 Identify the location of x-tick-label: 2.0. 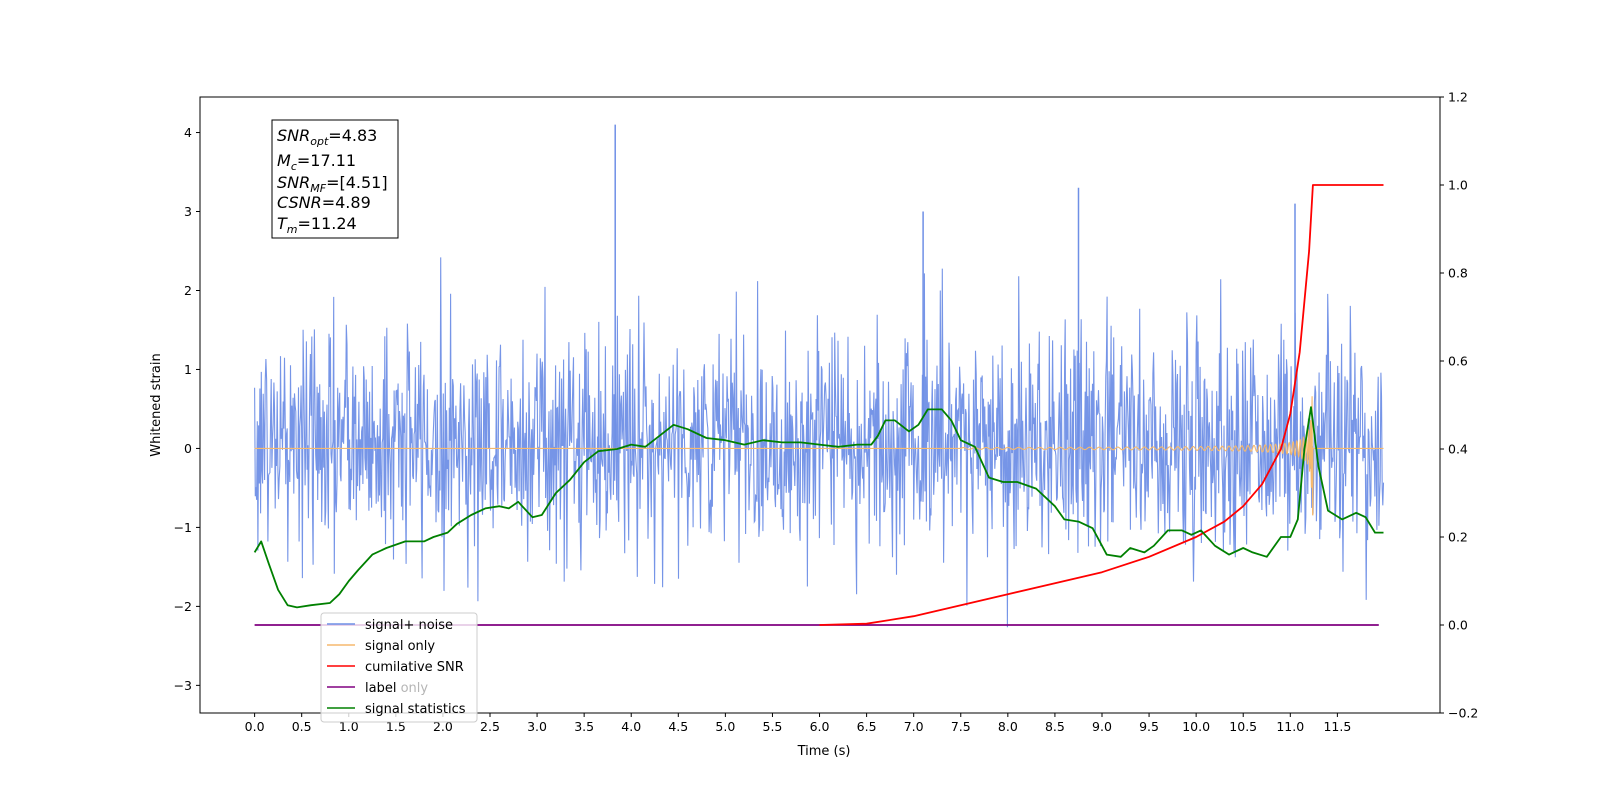
(443, 726).